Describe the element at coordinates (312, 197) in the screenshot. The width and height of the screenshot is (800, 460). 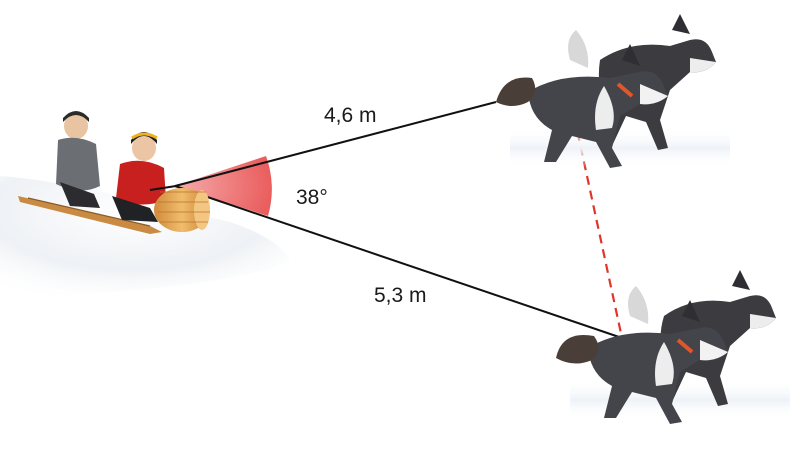
I see `angle-label: 38°` at that location.